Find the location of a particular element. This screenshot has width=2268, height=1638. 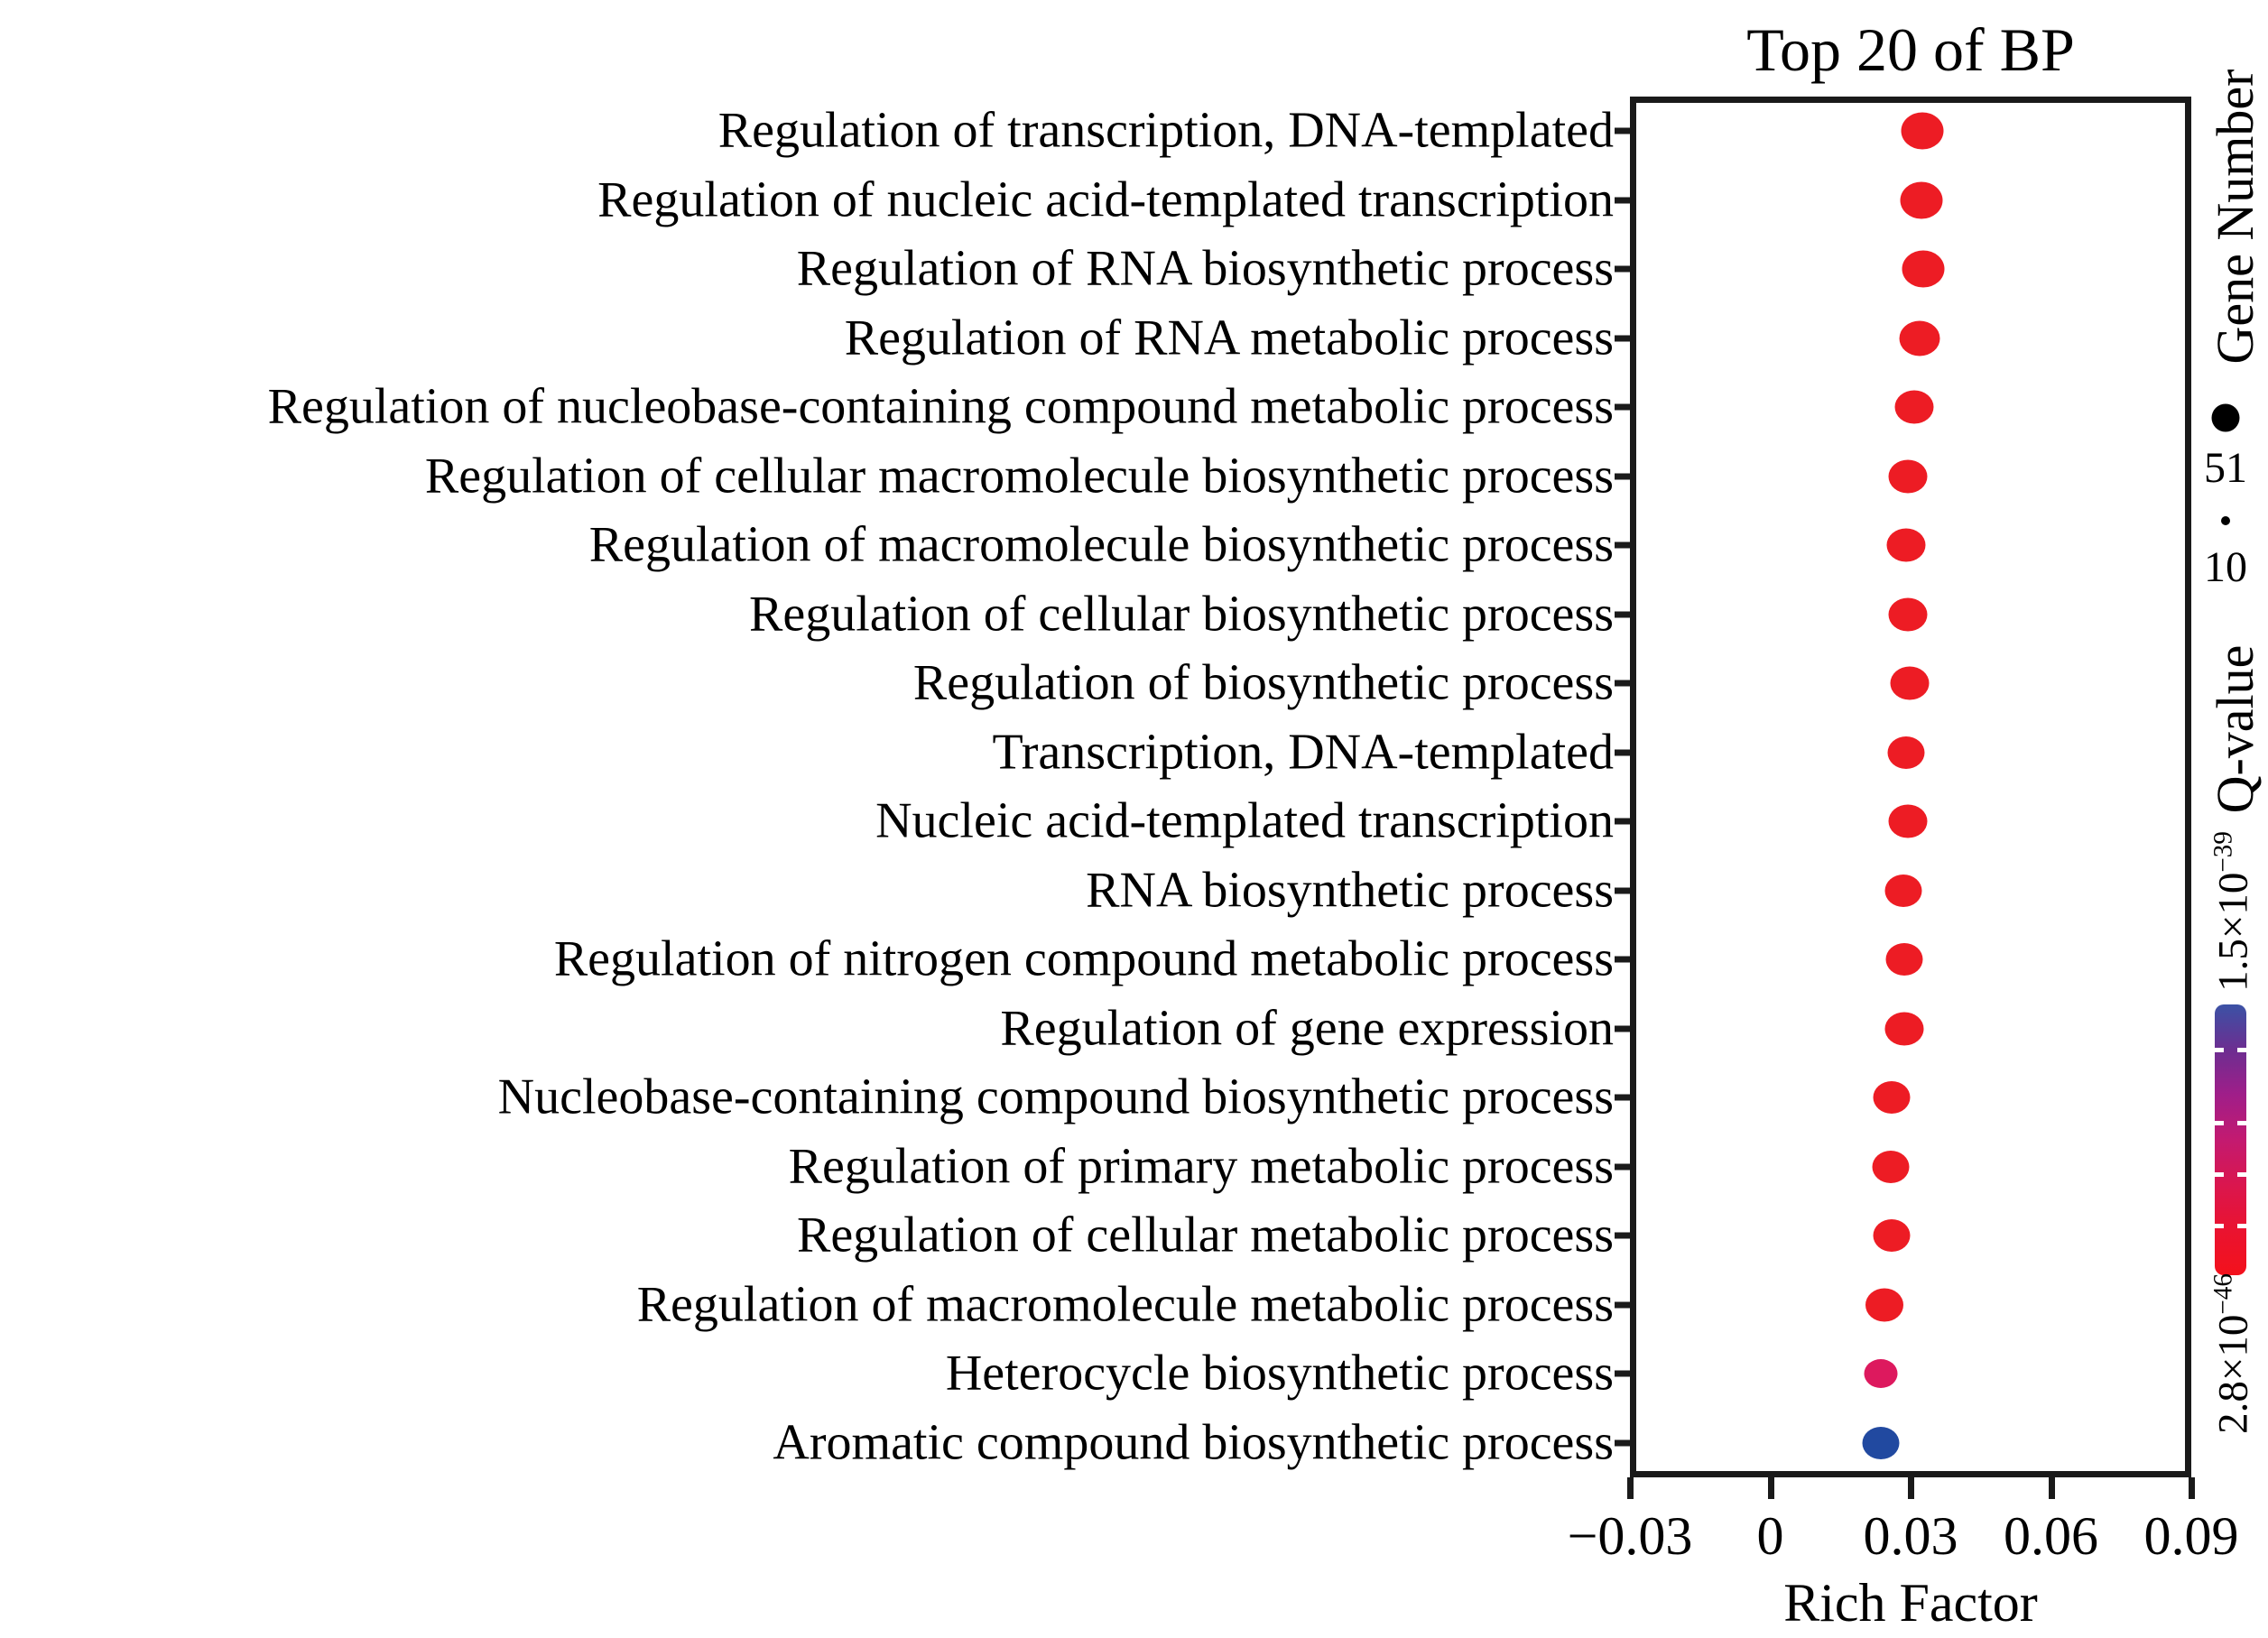

size-legend-min-label: 10 is located at coordinates (2225, 567).